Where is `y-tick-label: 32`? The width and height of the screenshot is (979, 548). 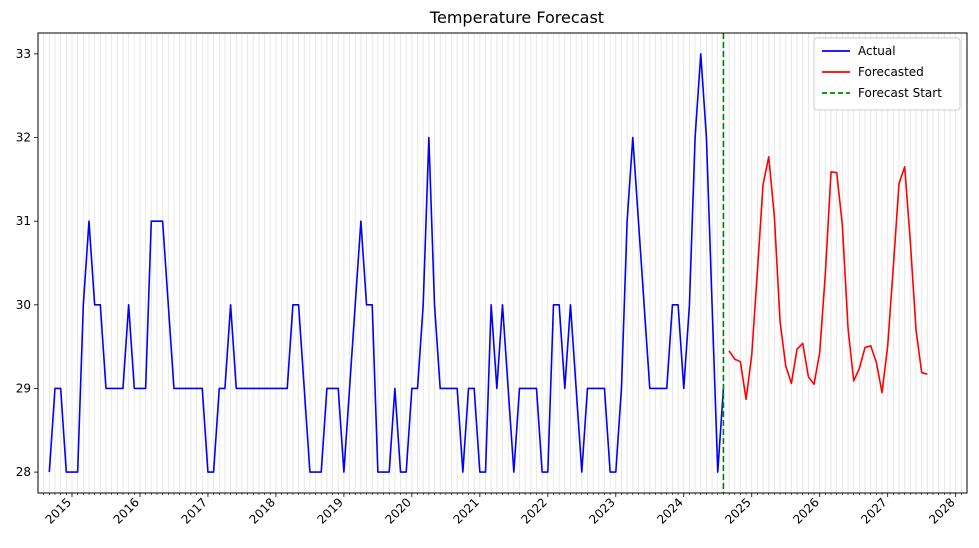
y-tick-label: 32 is located at coordinates (23, 138).